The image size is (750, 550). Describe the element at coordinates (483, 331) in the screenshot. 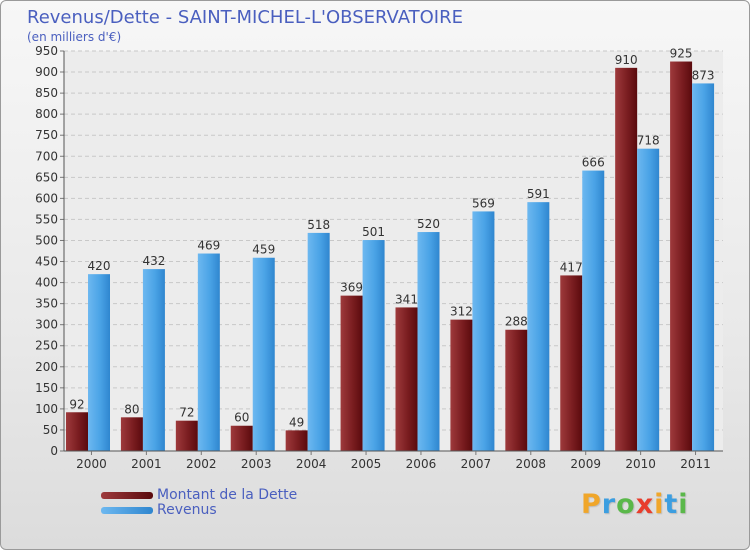

I see `bar-revenus-2007` at that location.